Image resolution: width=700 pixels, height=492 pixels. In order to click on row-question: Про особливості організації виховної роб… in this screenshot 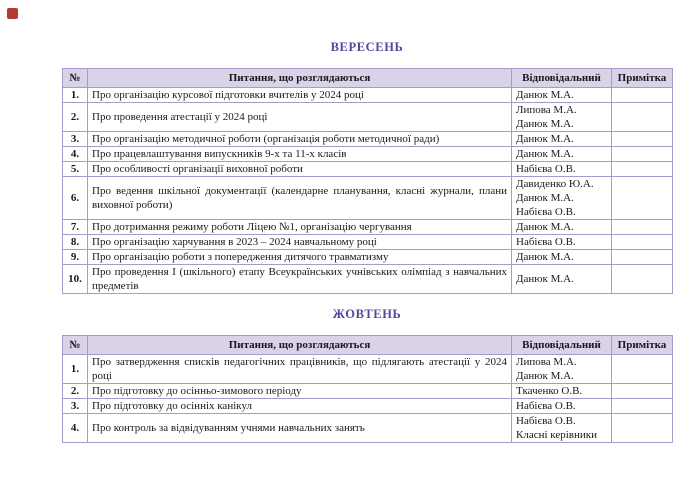, I will do `click(299, 169)`.